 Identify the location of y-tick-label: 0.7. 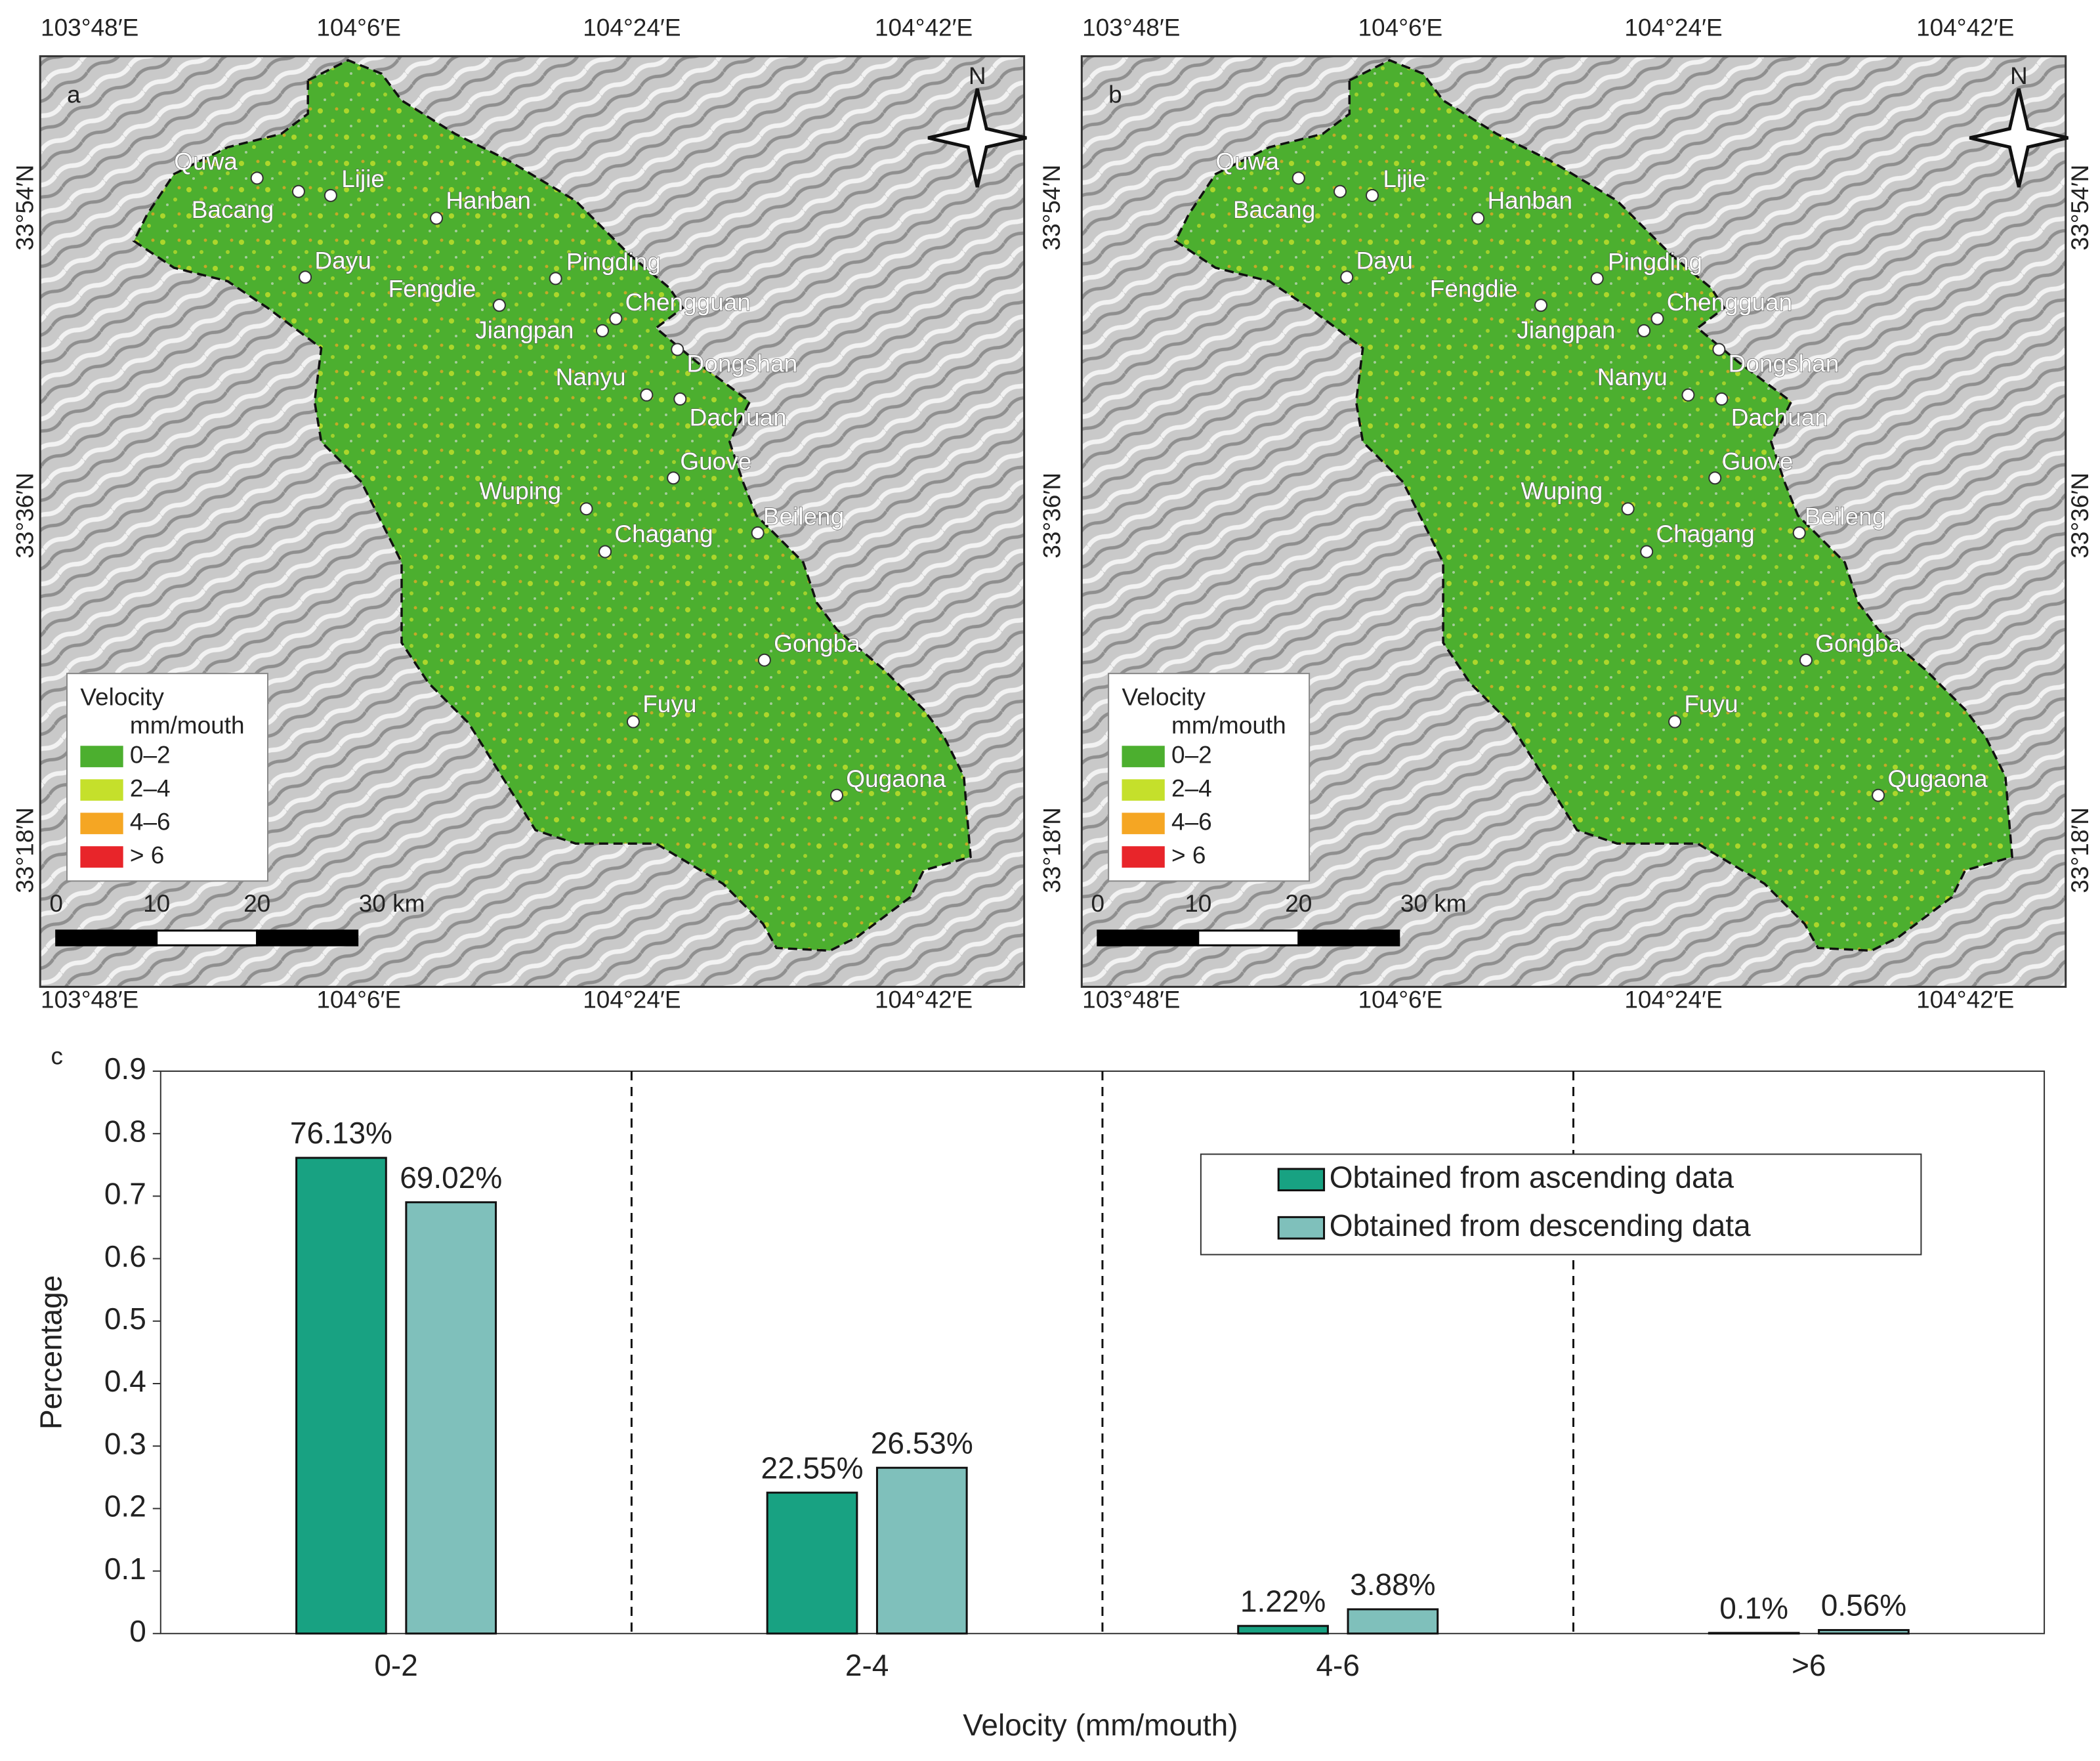
(125, 1194).